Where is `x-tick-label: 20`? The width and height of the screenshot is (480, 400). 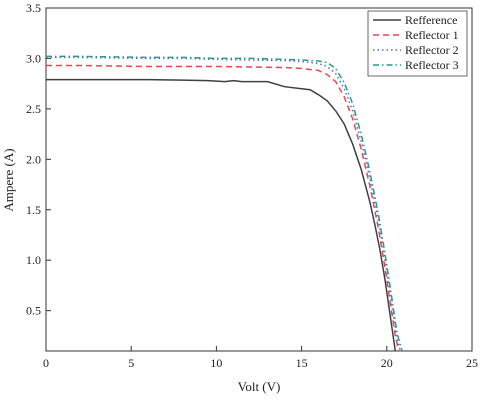 x-tick-label: 20 is located at coordinates (387, 363).